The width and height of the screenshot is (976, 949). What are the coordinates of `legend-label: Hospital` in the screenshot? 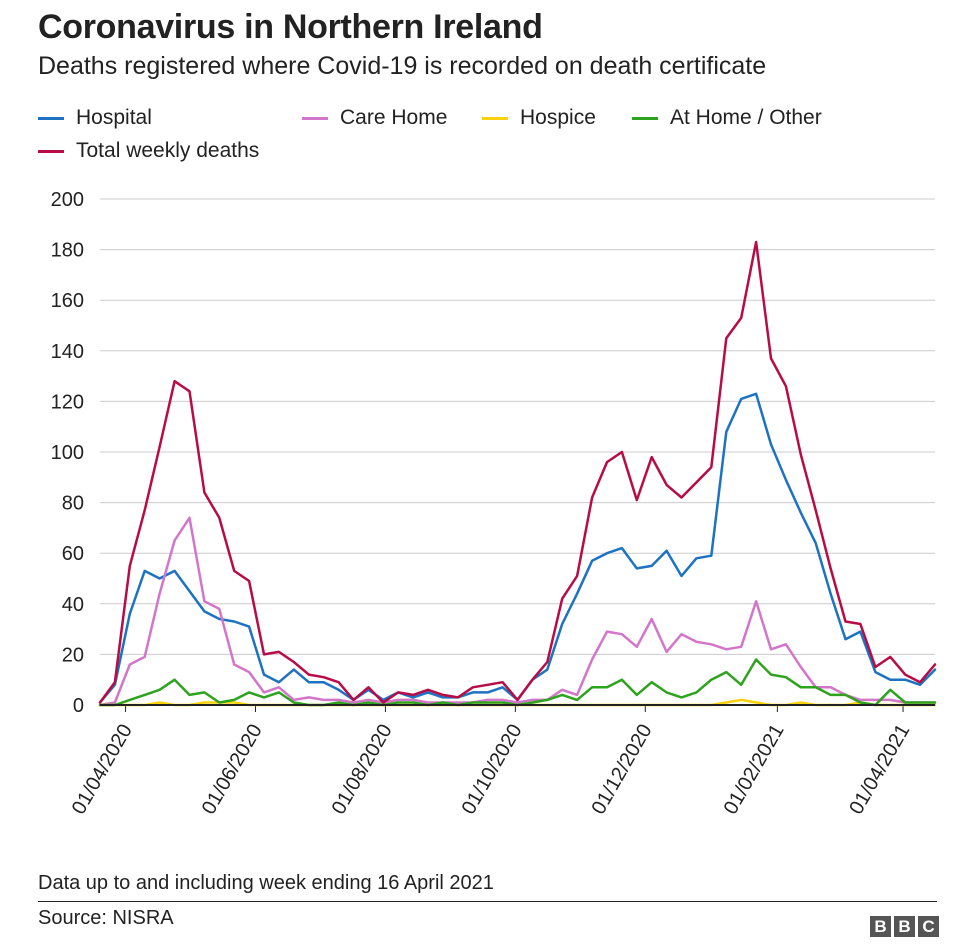 It's located at (114, 117).